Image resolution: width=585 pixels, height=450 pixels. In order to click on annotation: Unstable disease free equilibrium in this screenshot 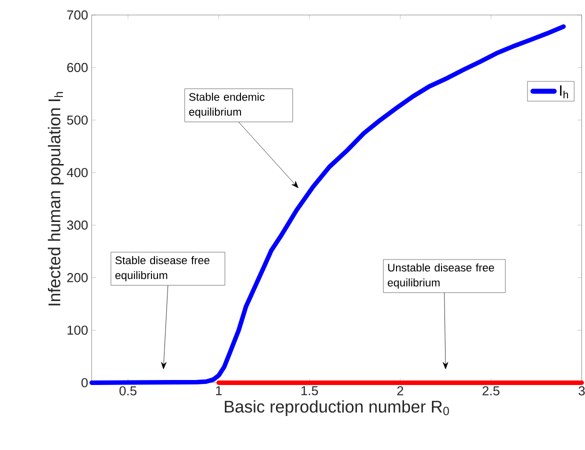, I will do `click(441, 276)`.